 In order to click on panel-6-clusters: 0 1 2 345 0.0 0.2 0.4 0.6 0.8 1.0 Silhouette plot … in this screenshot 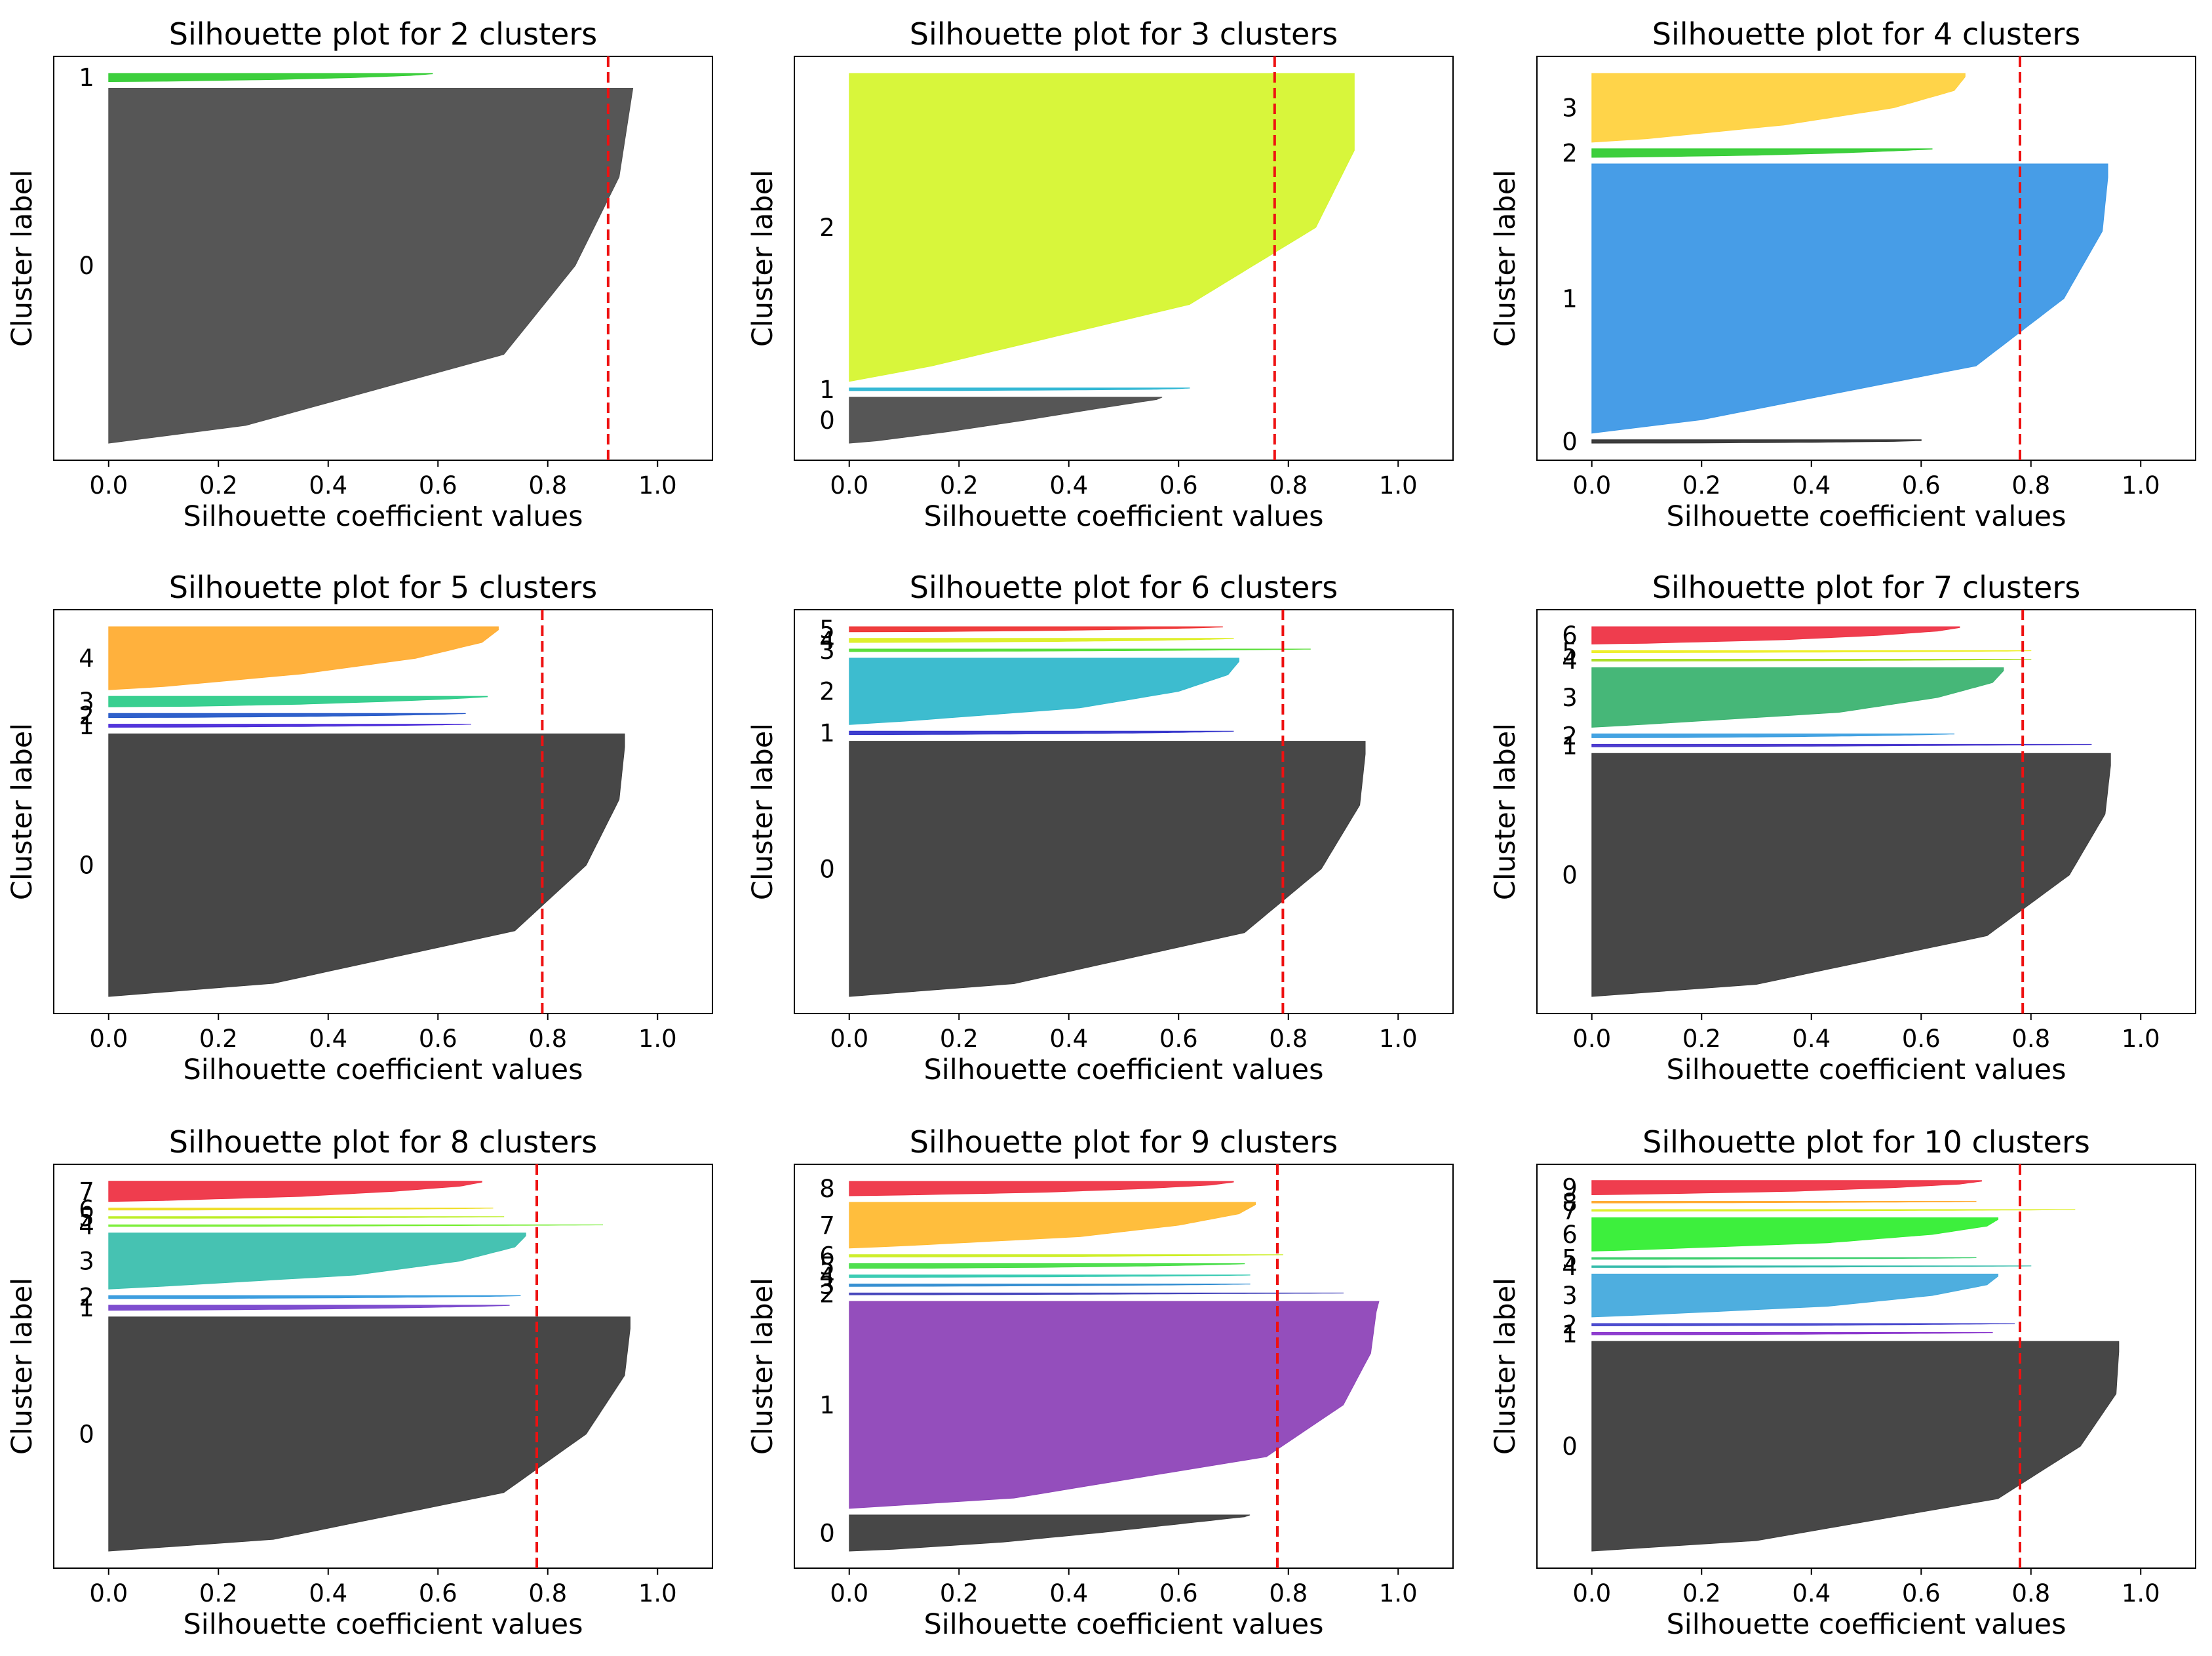, I will do `click(1100, 828)`.